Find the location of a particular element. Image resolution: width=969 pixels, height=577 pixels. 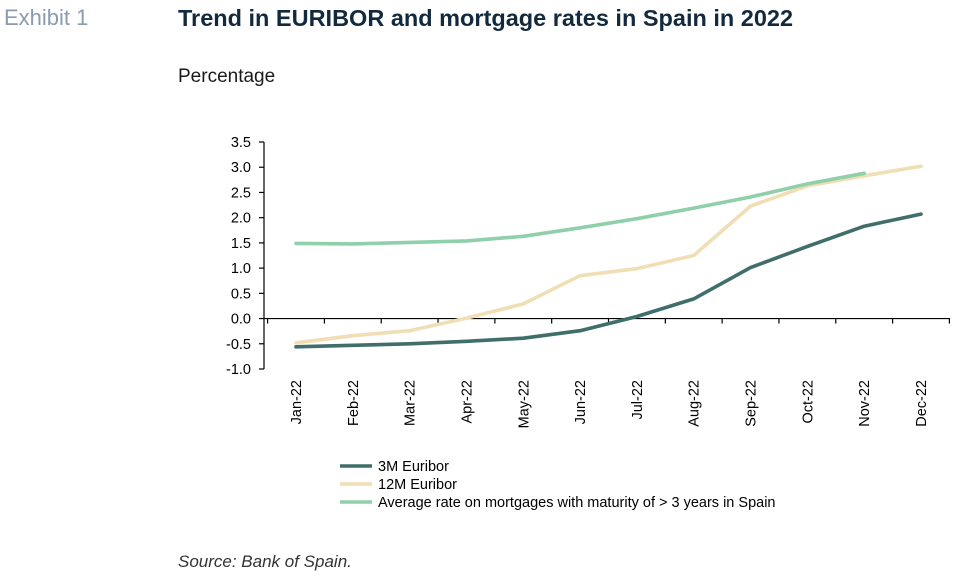

legend-label: 12M Euribor is located at coordinates (417, 485).